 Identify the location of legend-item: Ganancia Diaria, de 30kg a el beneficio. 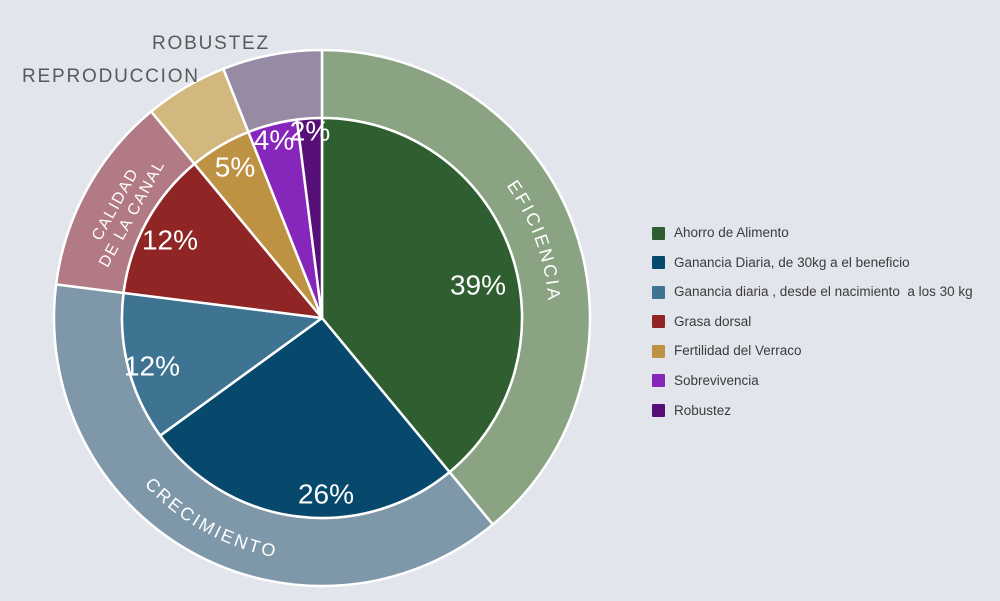
(812, 263).